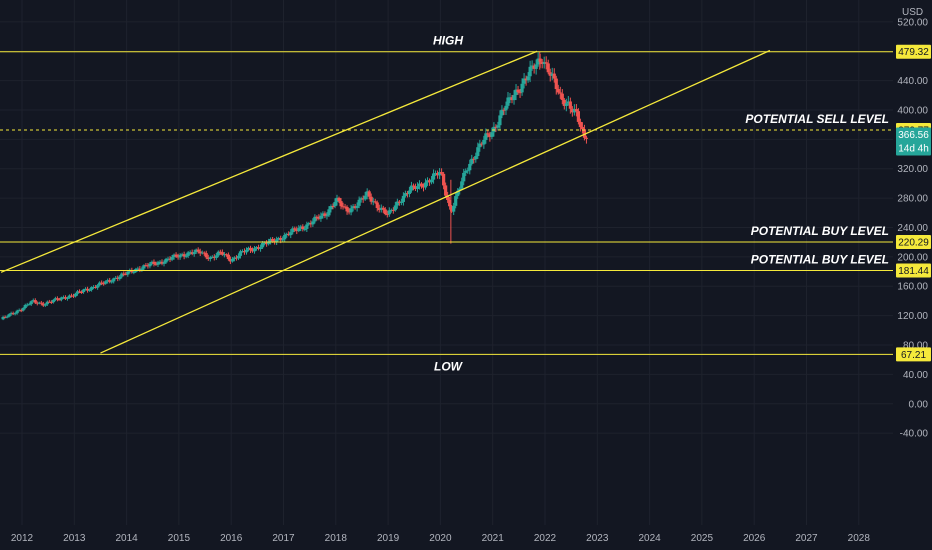  Describe the element at coordinates (388, 538) in the screenshot. I see `time-tick-label: 2019` at that location.